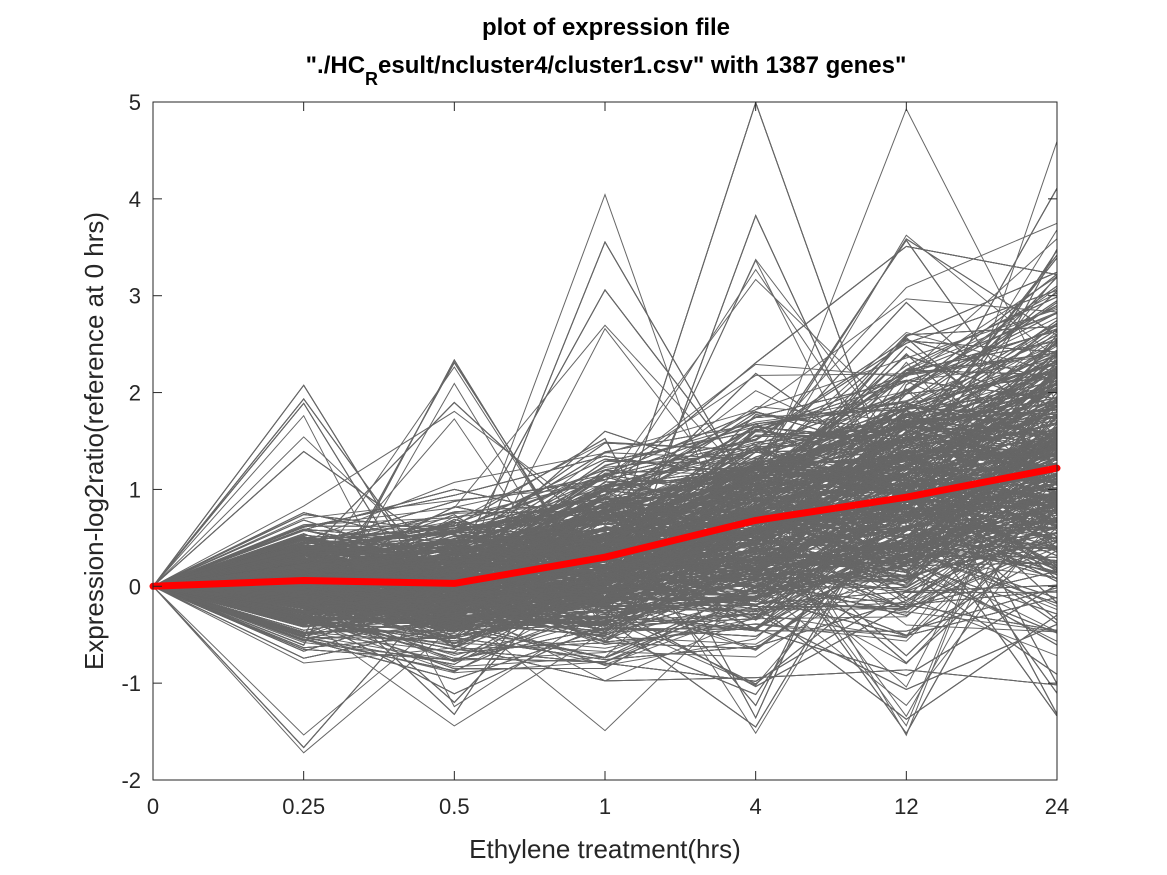  Describe the element at coordinates (335, 65) in the screenshot. I see `chart-title-line-2-prefix: "./HC` at that location.